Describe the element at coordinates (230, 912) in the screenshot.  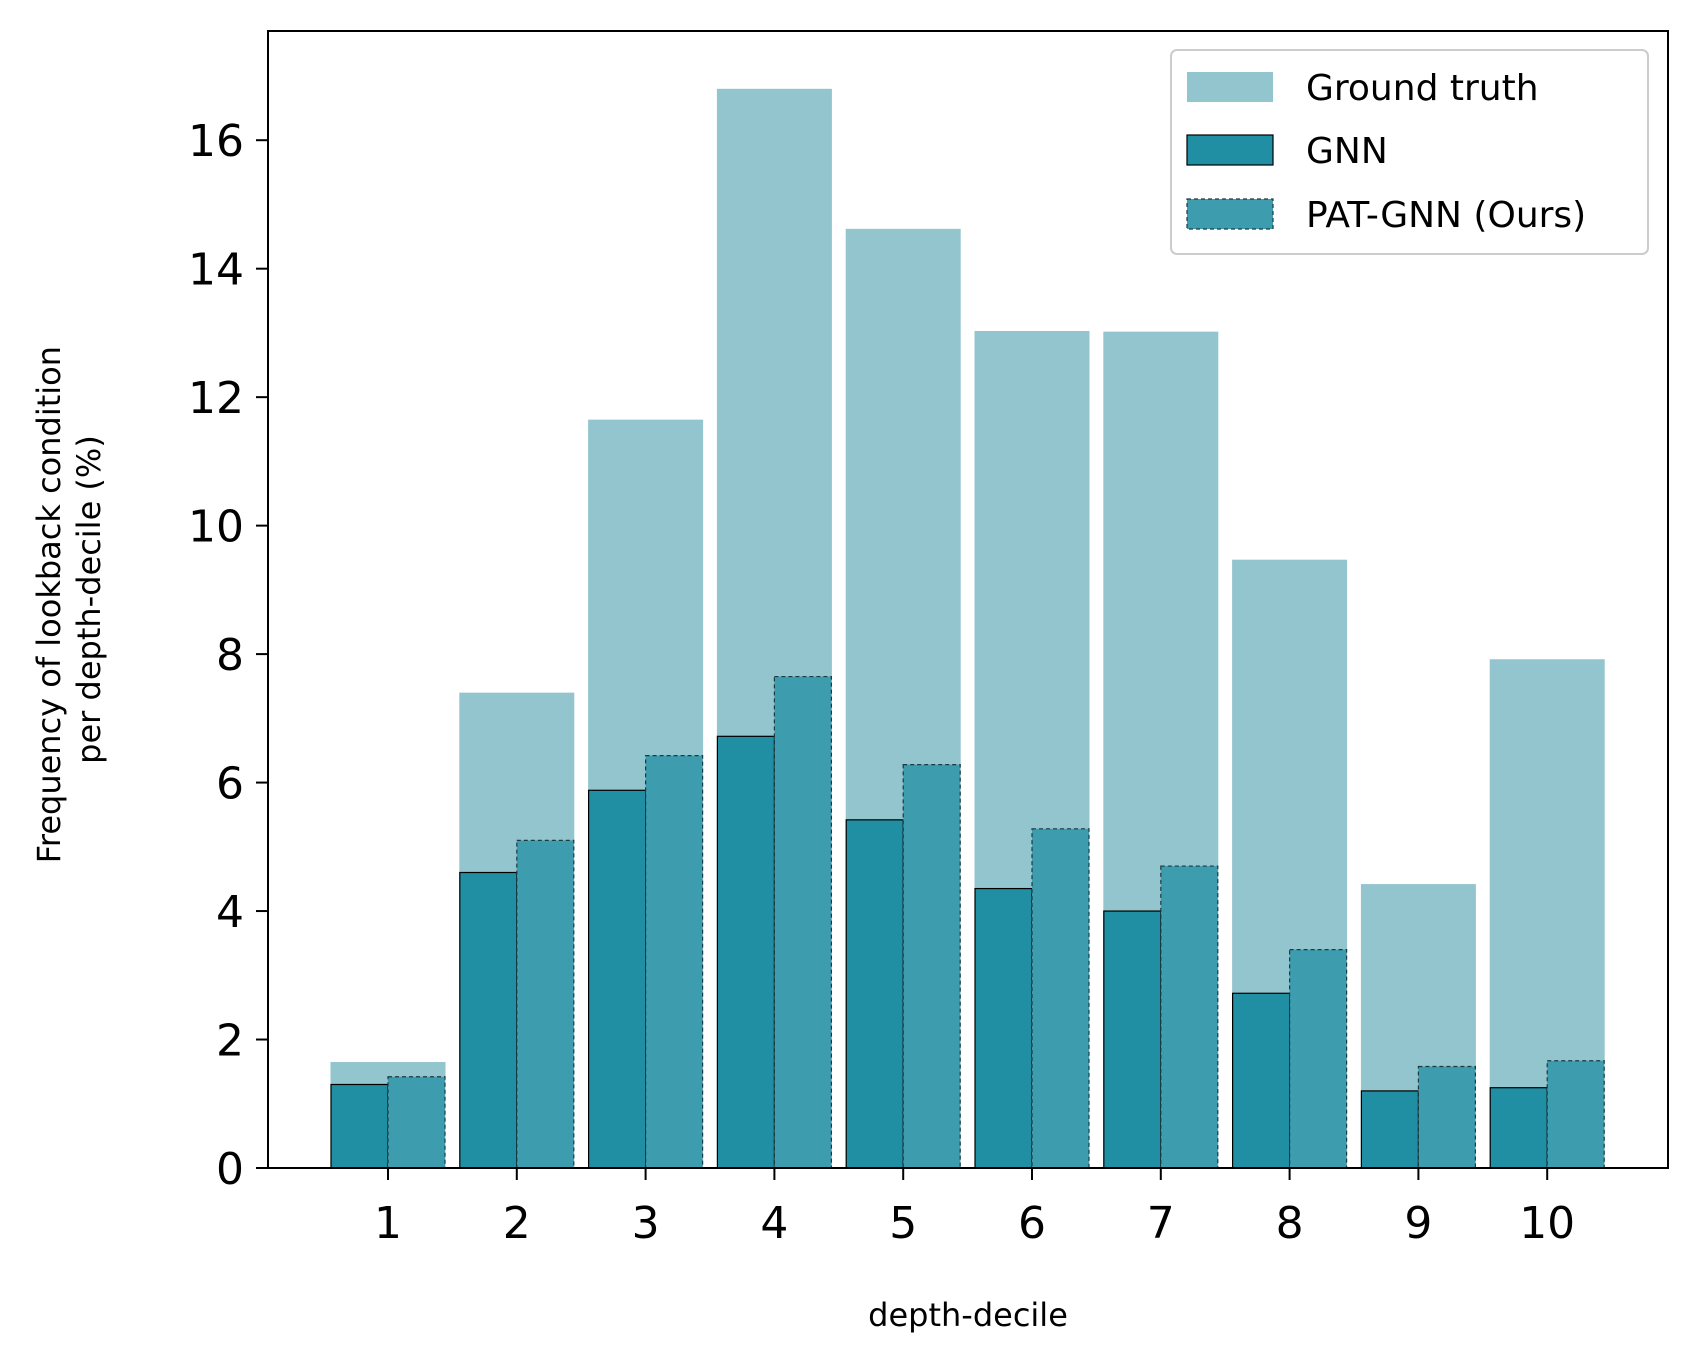
I see `y-tick-label: 4` at that location.